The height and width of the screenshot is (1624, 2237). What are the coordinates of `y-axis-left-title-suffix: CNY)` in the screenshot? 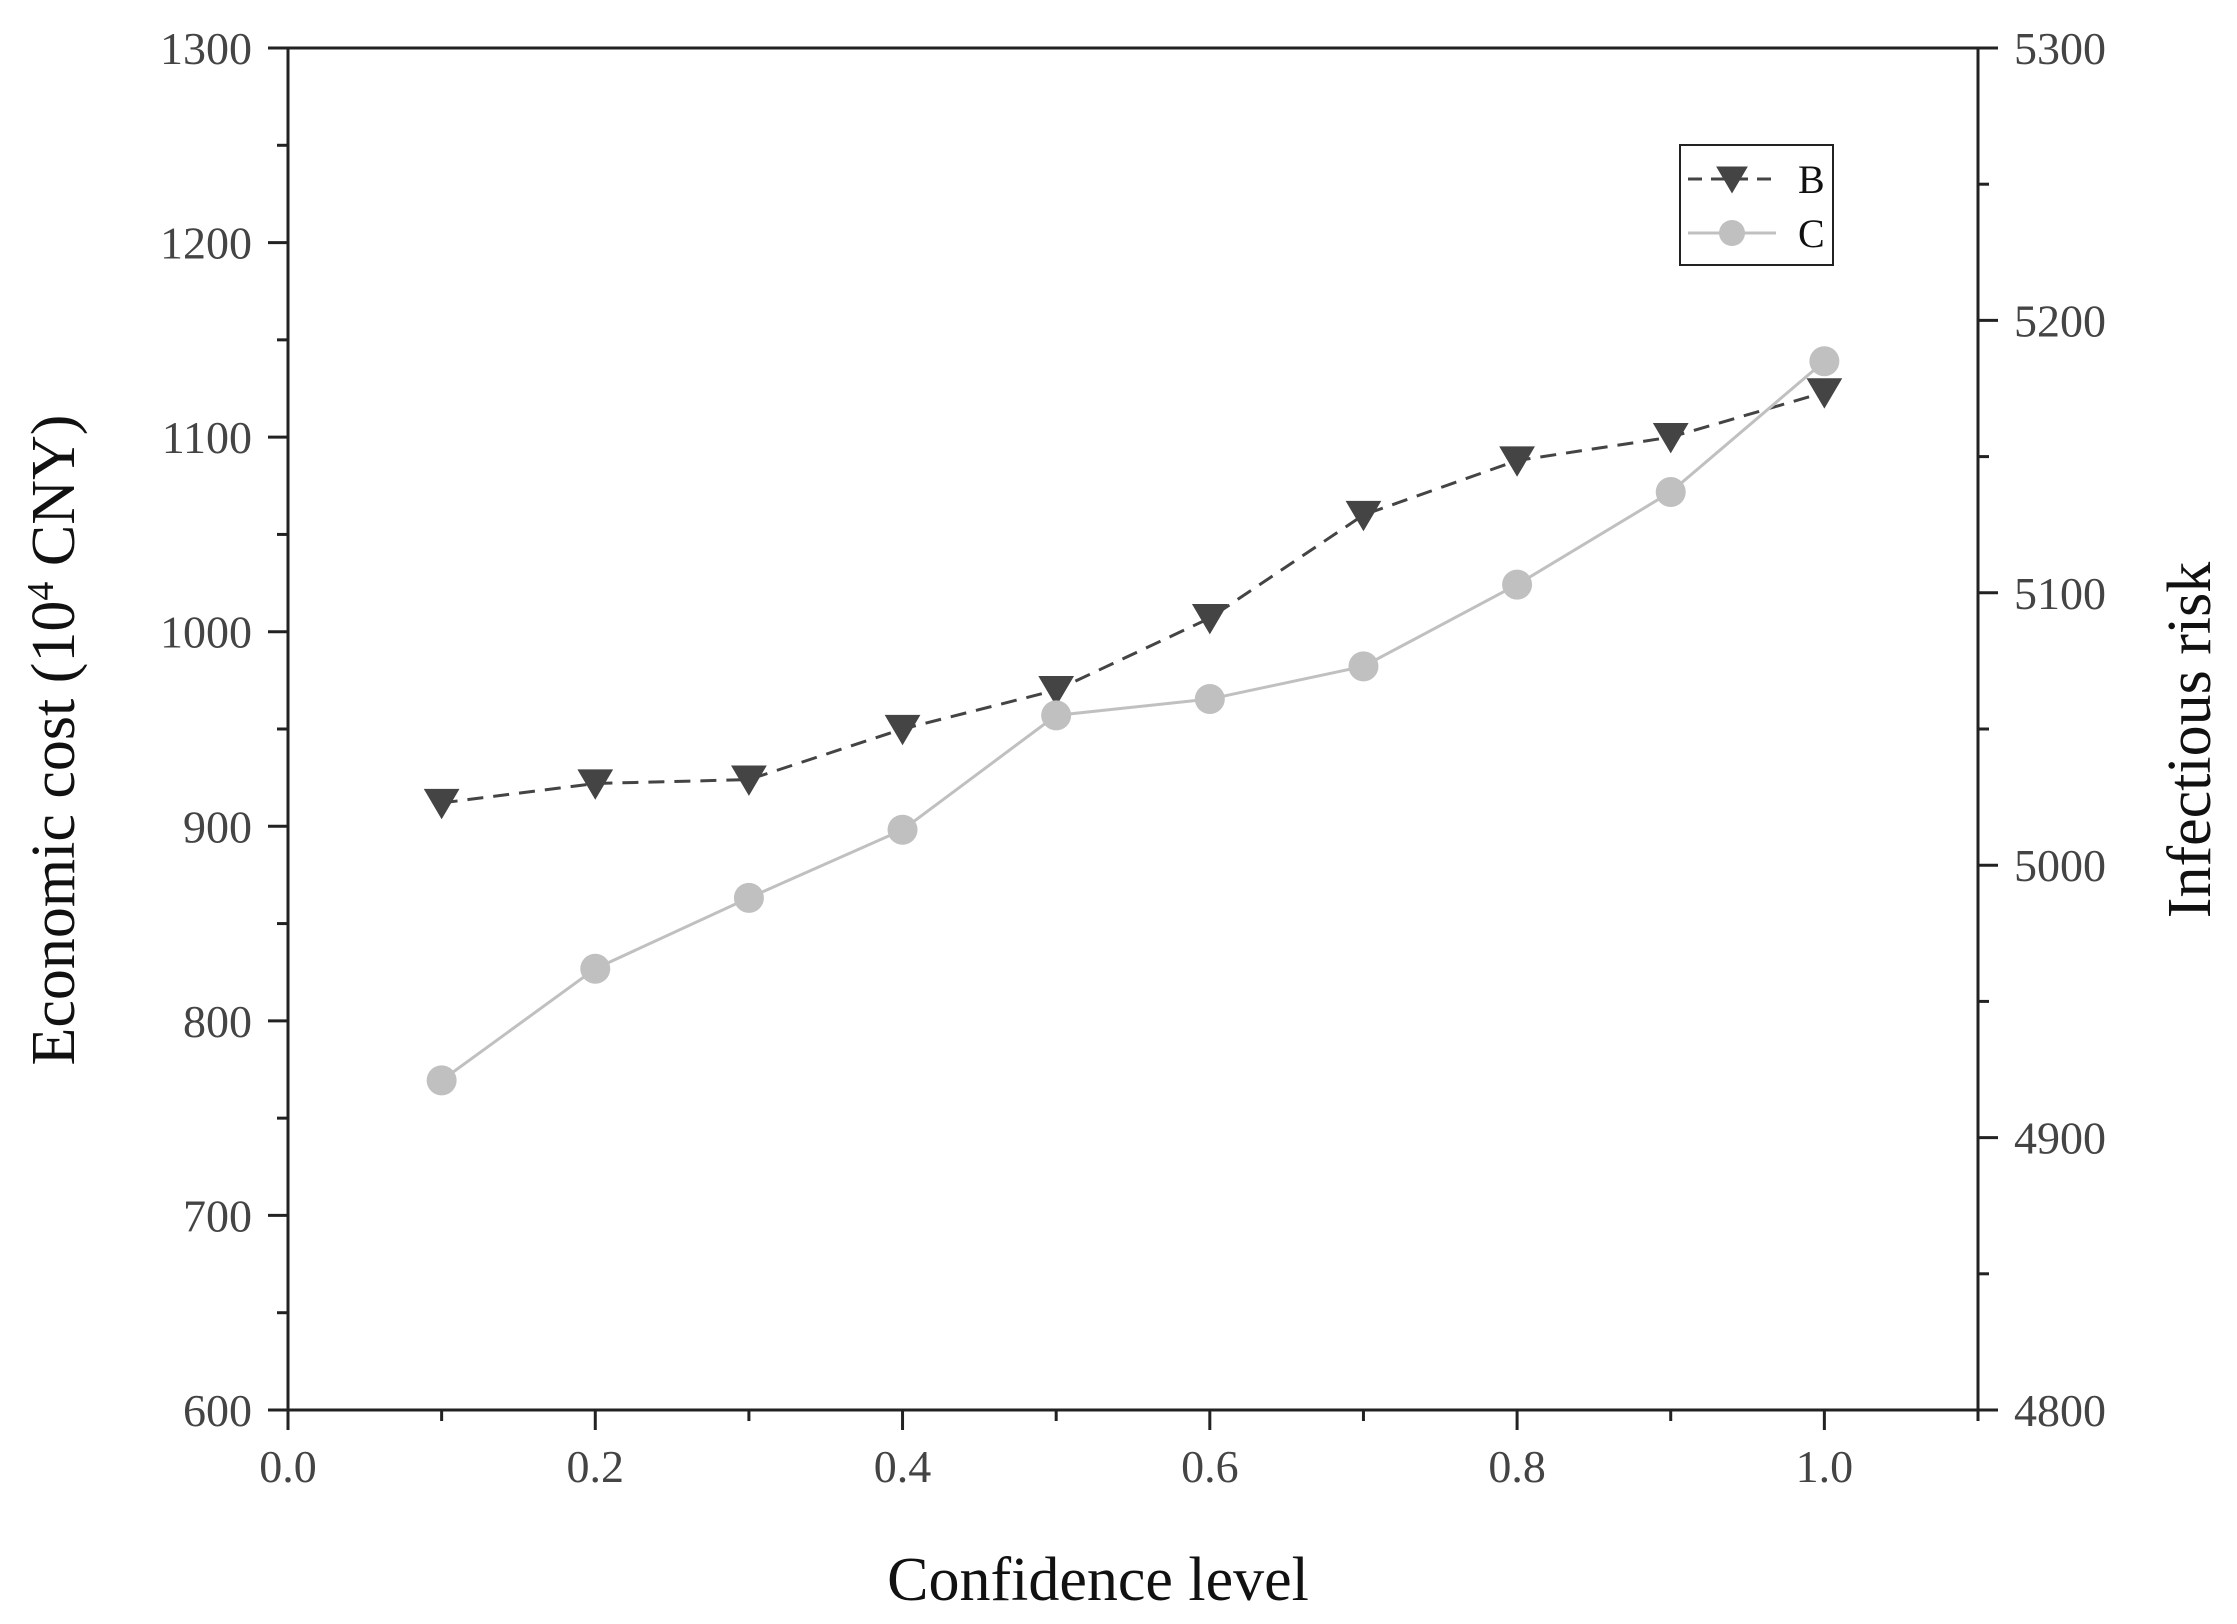 It's located at (54, 498).